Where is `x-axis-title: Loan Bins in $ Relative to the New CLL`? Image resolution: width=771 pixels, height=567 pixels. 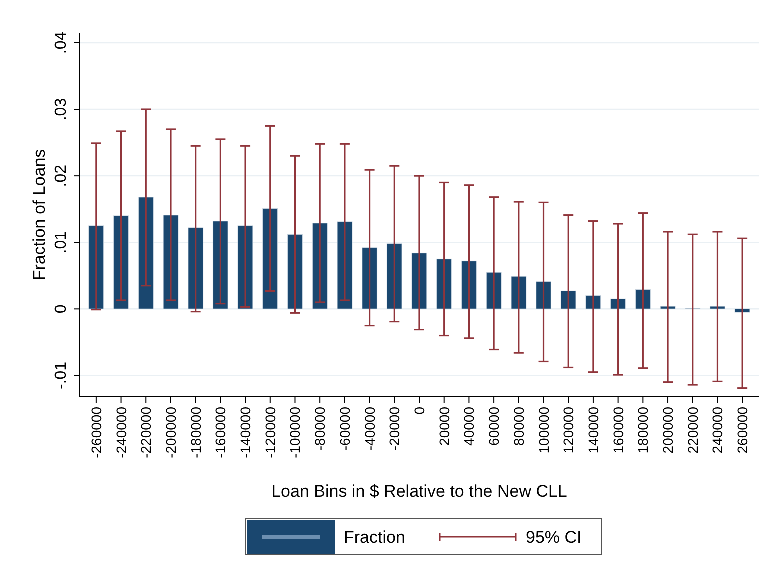 x-axis-title: Loan Bins in $ Relative to the New CLL is located at coordinates (420, 491).